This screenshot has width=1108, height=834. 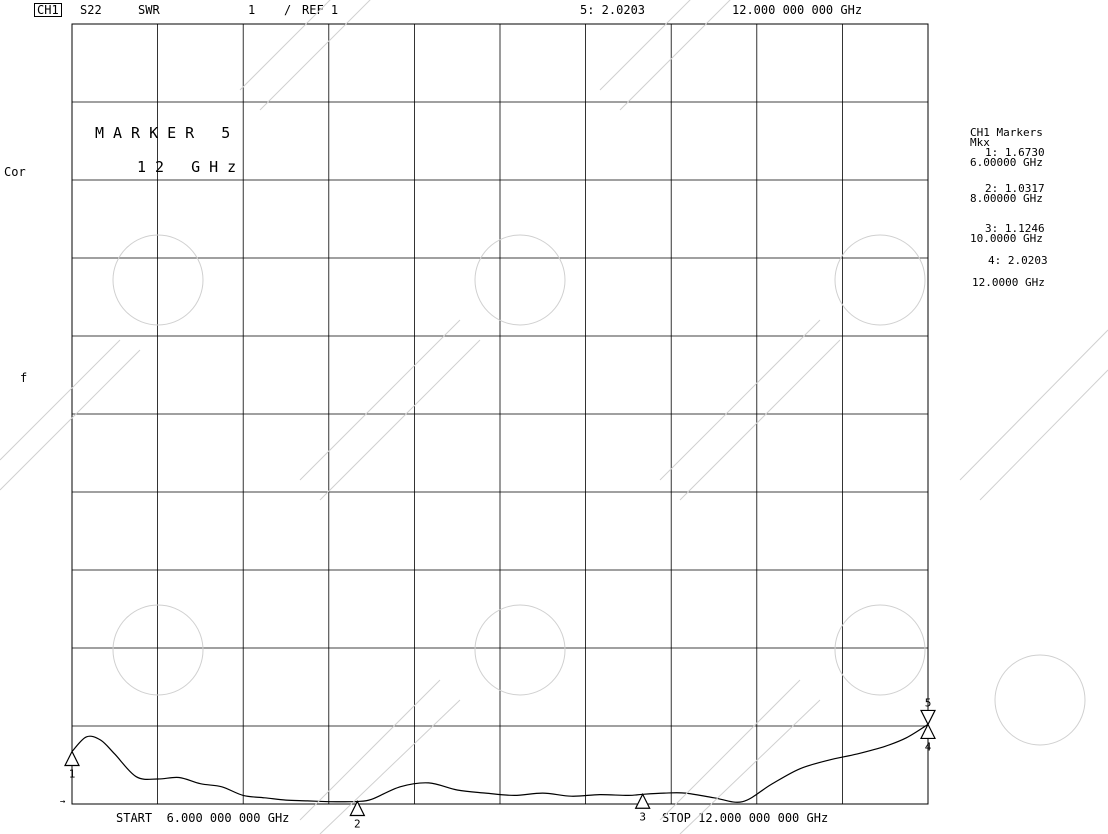 I want to click on marker-3-symbol: 3, so click(x=642, y=807).